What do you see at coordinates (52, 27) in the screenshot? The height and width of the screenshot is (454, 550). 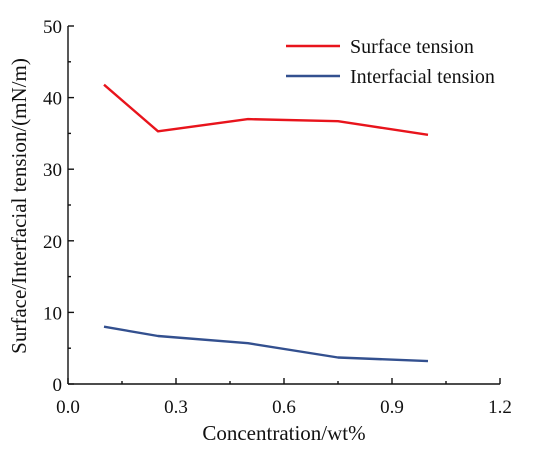 I see `y-tick-label: 50` at bounding box center [52, 27].